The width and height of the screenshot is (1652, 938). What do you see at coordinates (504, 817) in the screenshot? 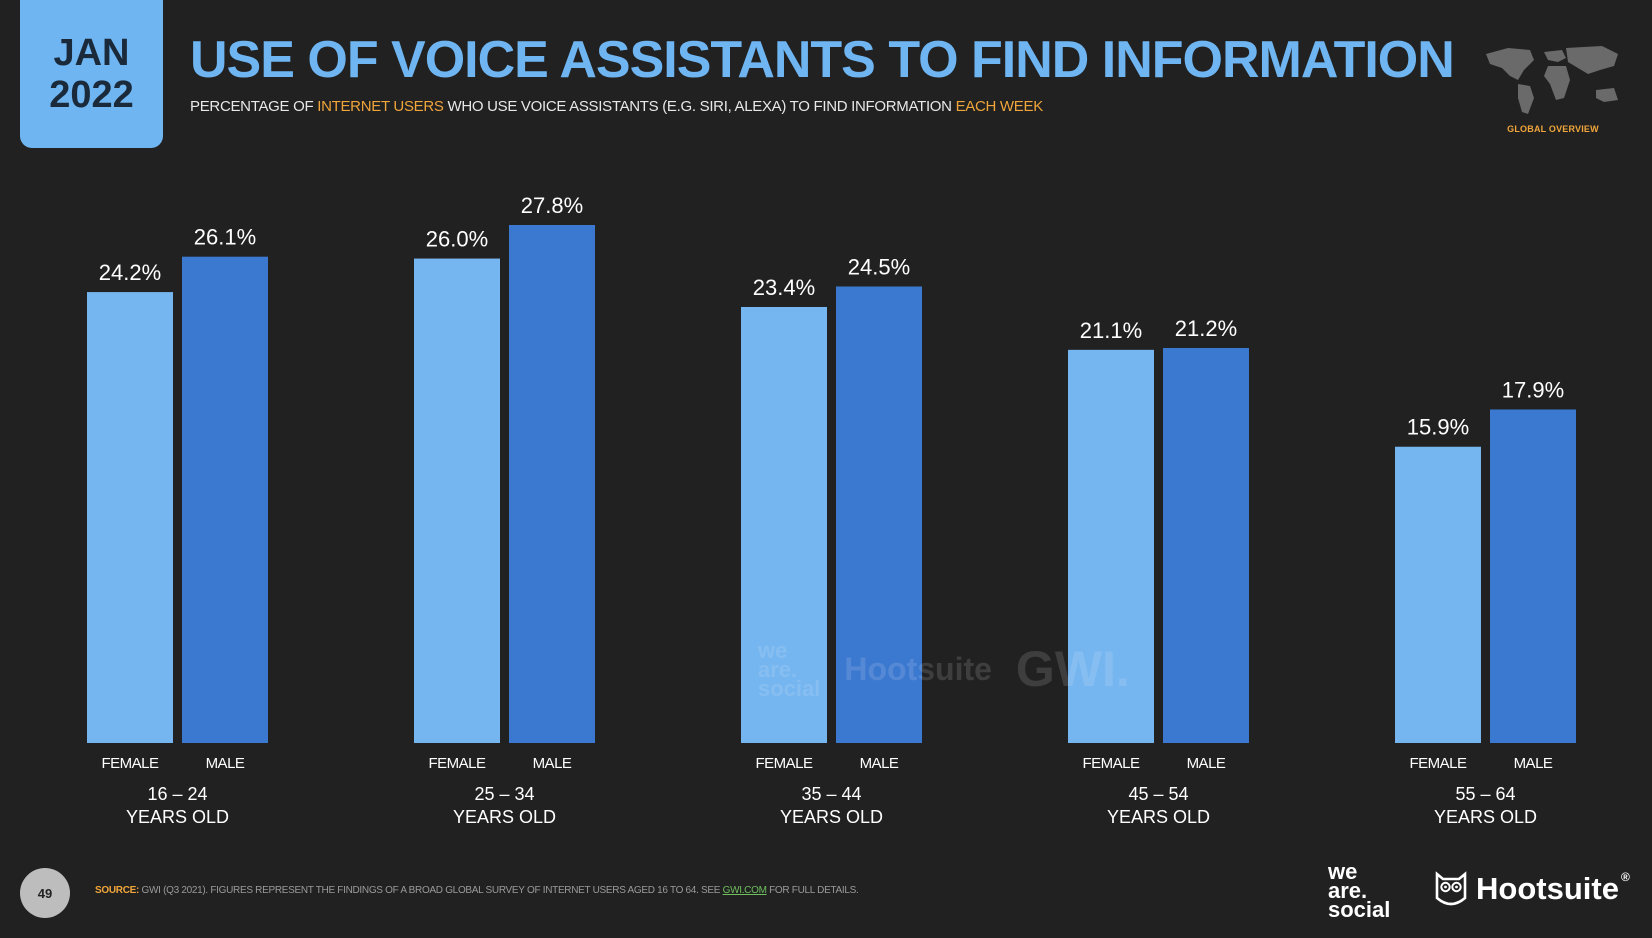
I see `age-group-suffix-2: YEARS OLD` at bounding box center [504, 817].